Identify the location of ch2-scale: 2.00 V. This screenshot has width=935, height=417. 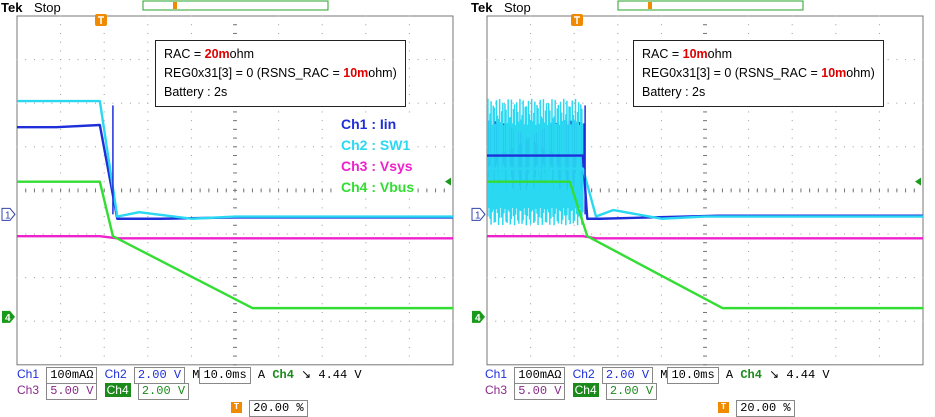
(159, 375).